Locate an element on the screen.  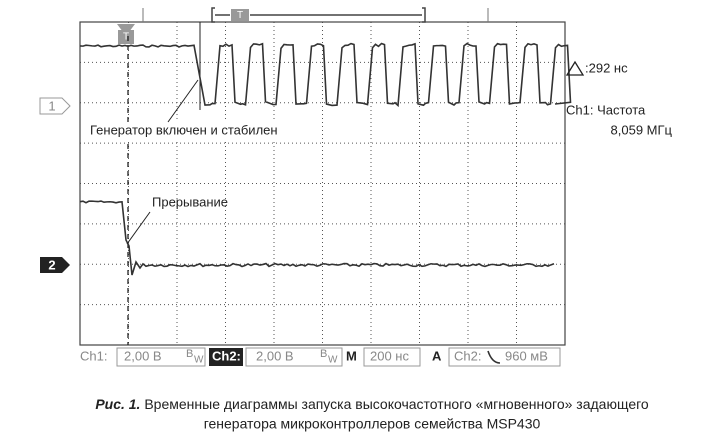
measurement-label: Ch1: Частота is located at coordinates (606, 109).